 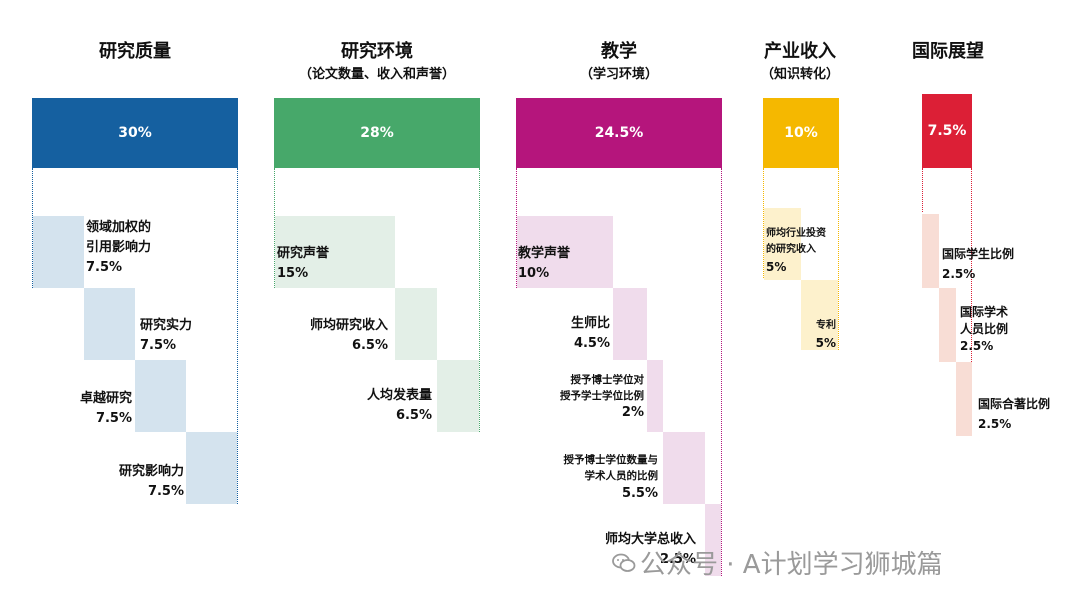 What do you see at coordinates (800, 51) in the screenshot?
I see `column-title: 产业收入` at bounding box center [800, 51].